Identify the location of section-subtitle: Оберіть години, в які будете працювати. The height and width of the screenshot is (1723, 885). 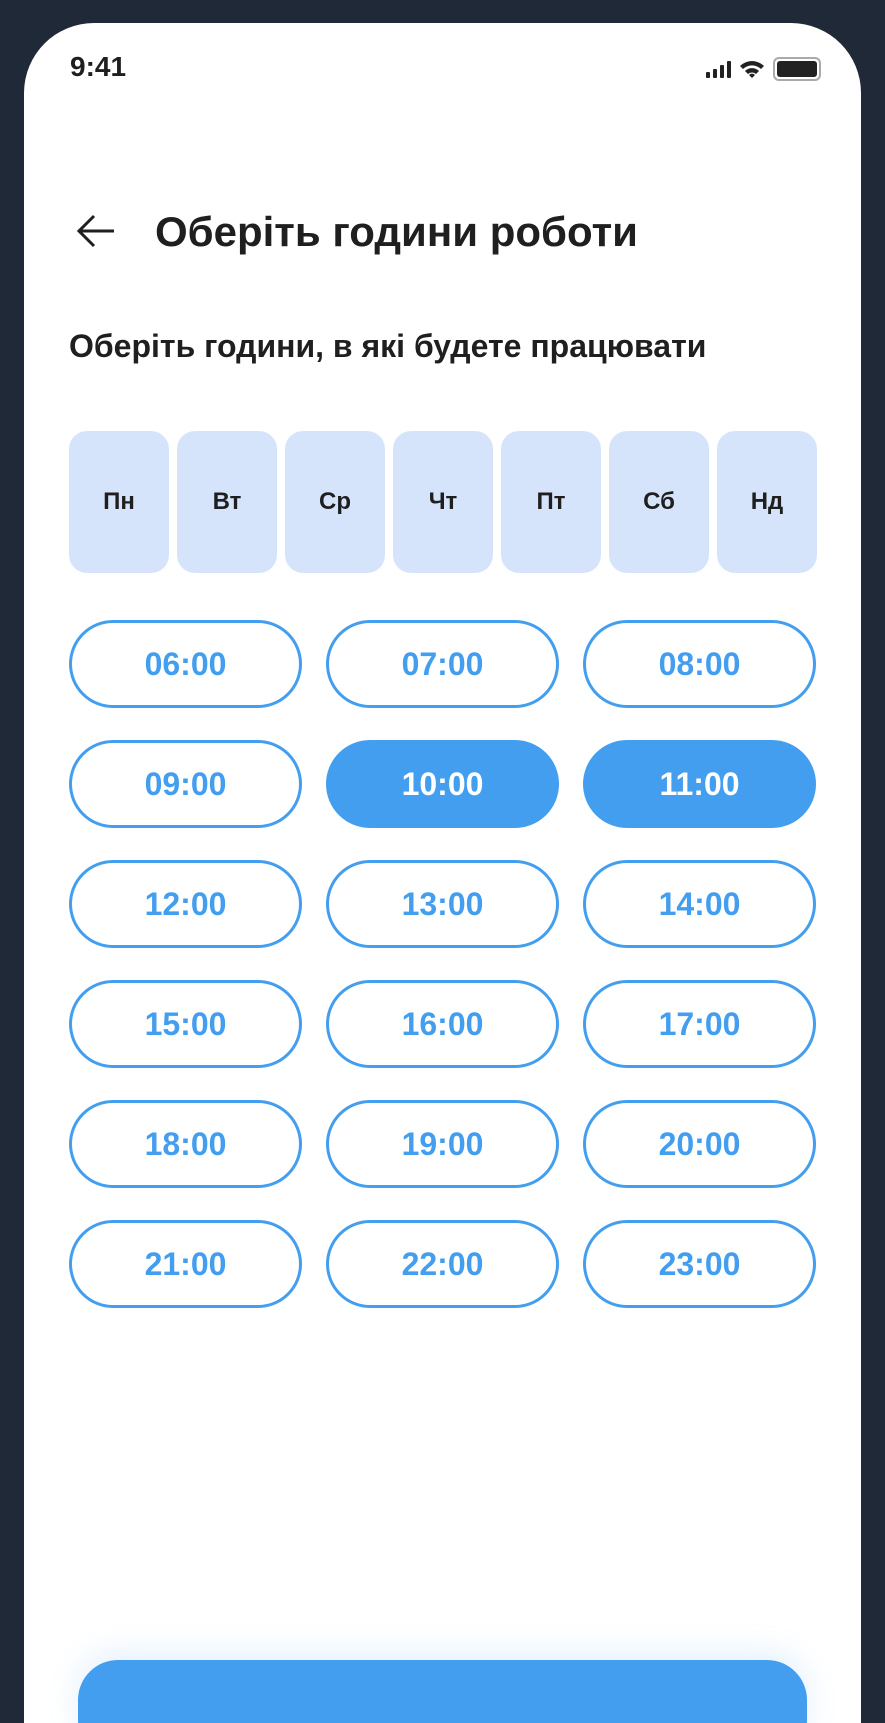
(388, 346).